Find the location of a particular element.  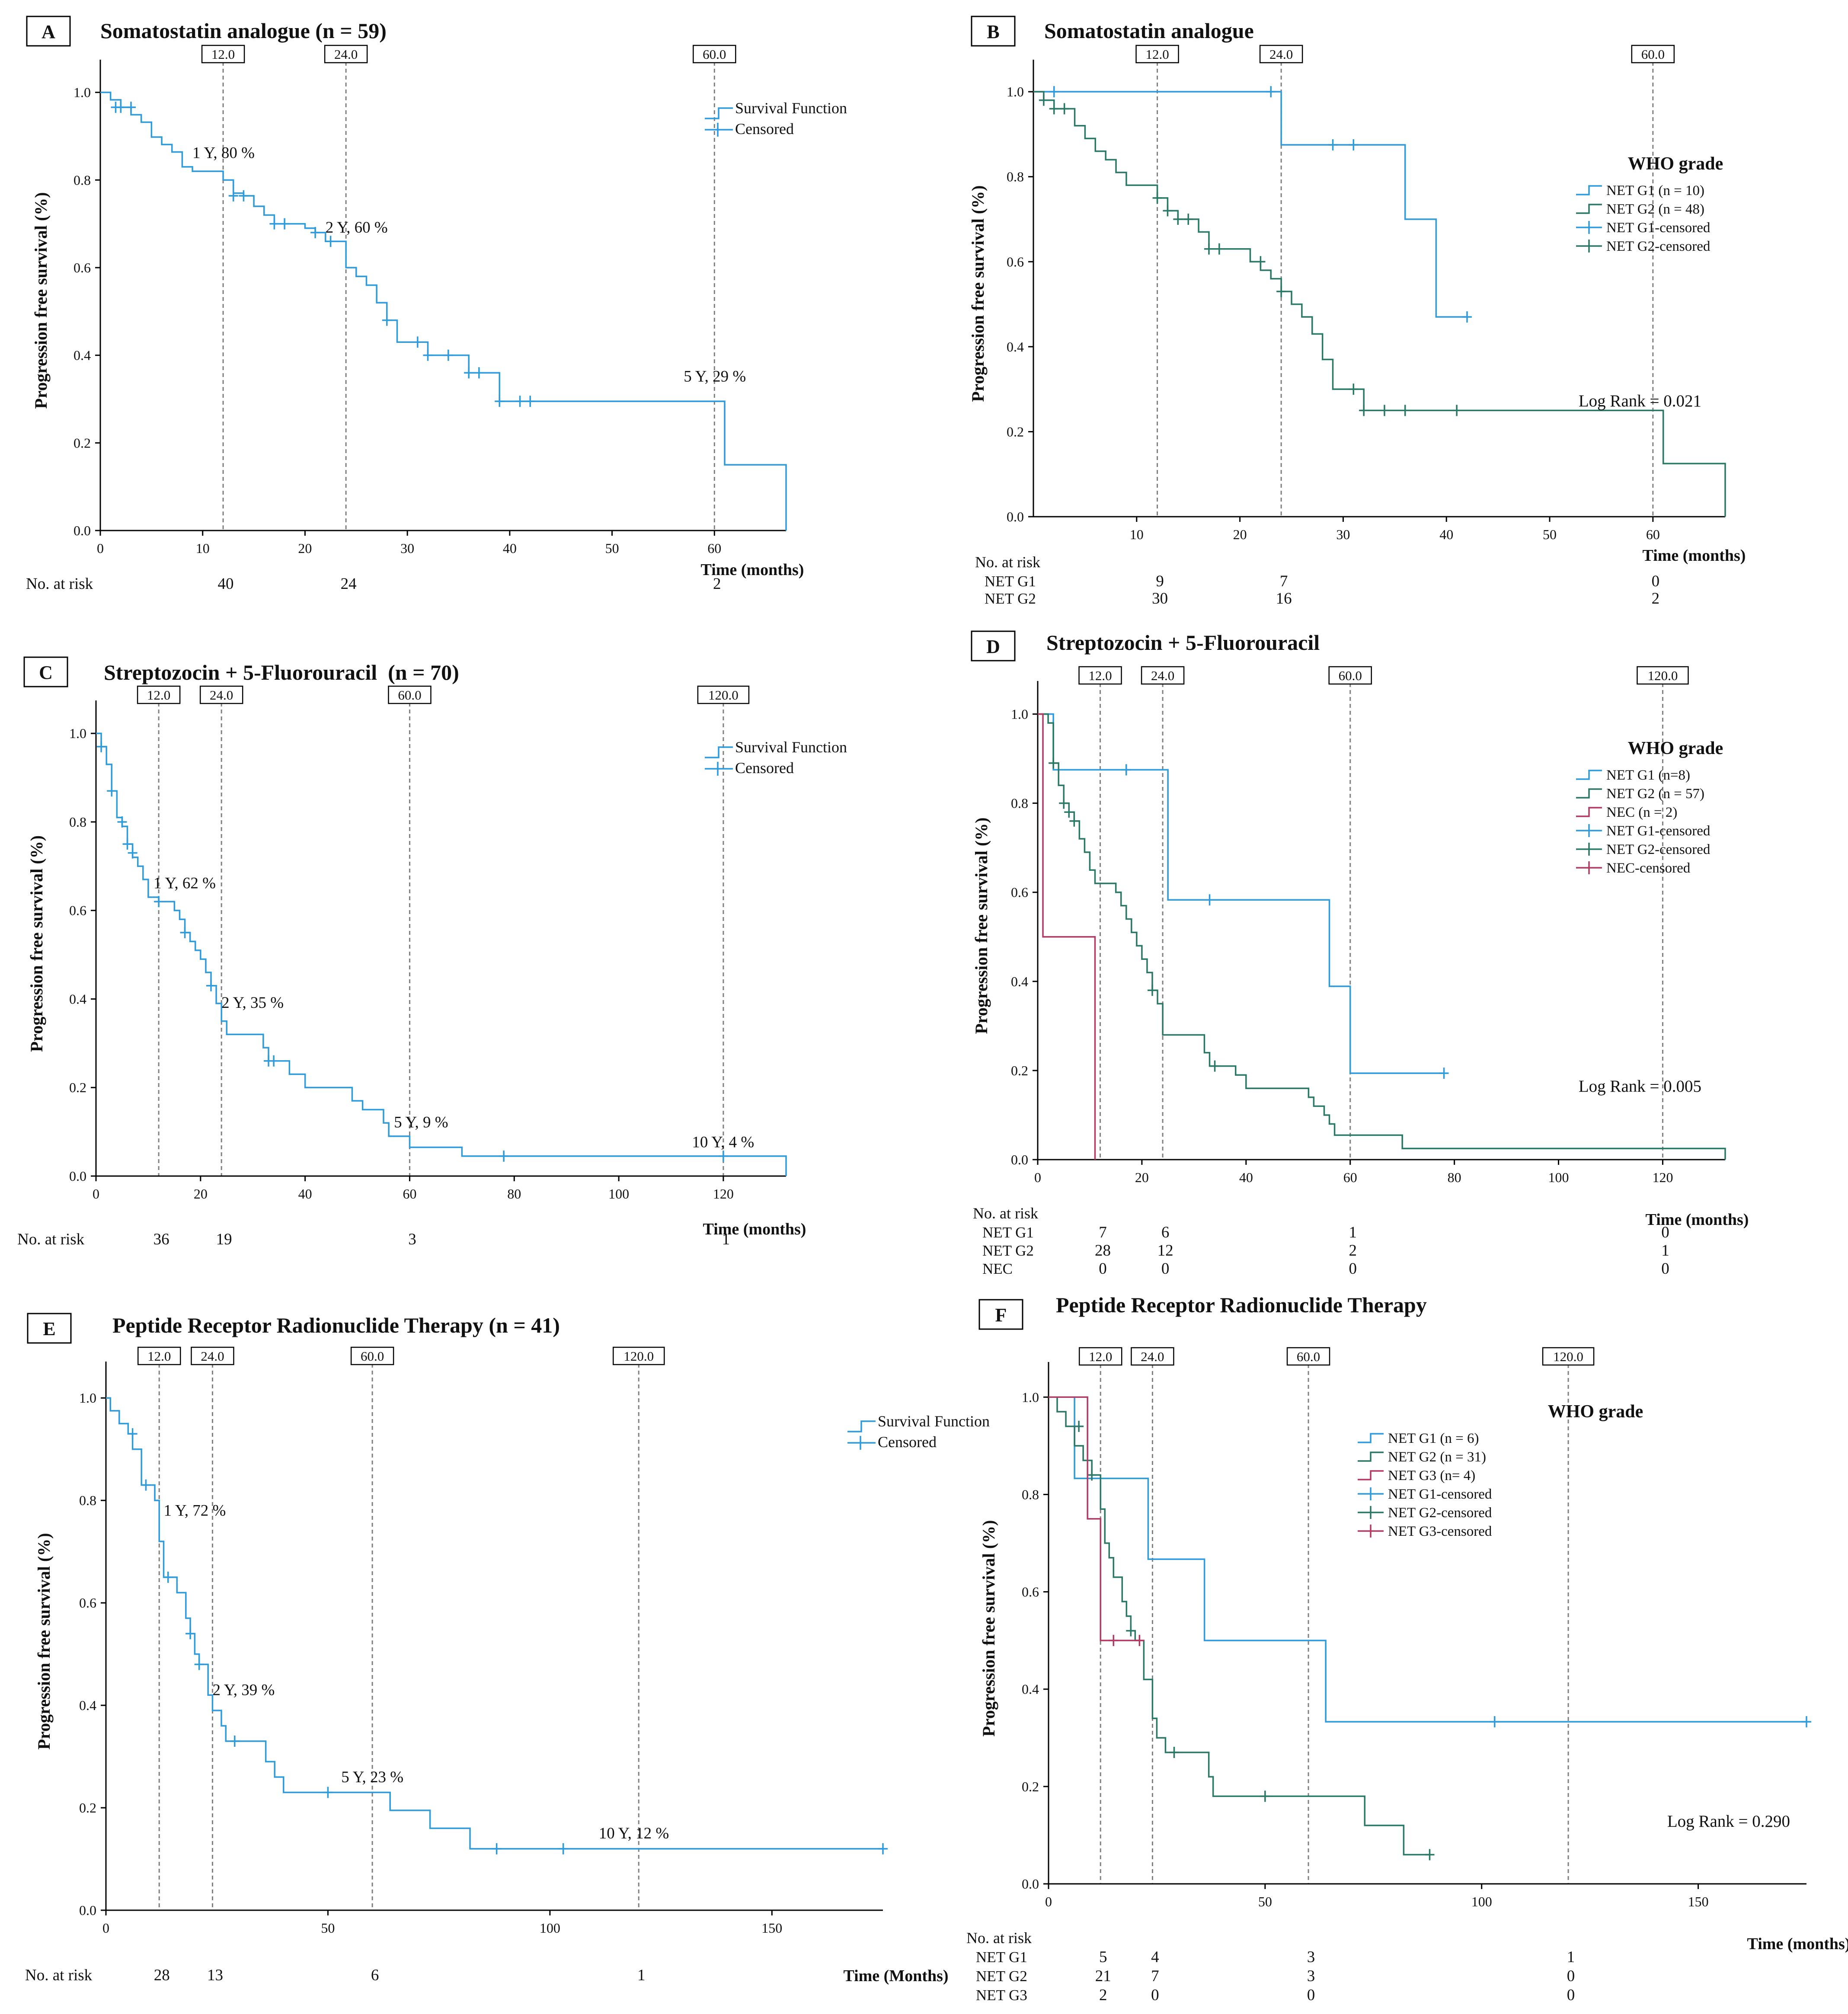

legend-label: Survival Function is located at coordinates (934, 1421).